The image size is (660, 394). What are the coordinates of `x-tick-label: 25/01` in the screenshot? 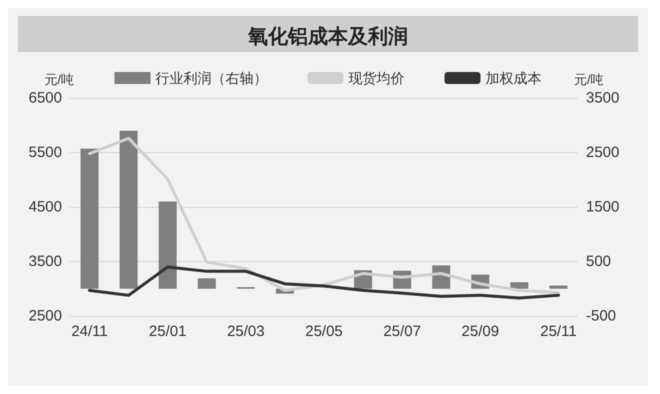 It's located at (167, 331).